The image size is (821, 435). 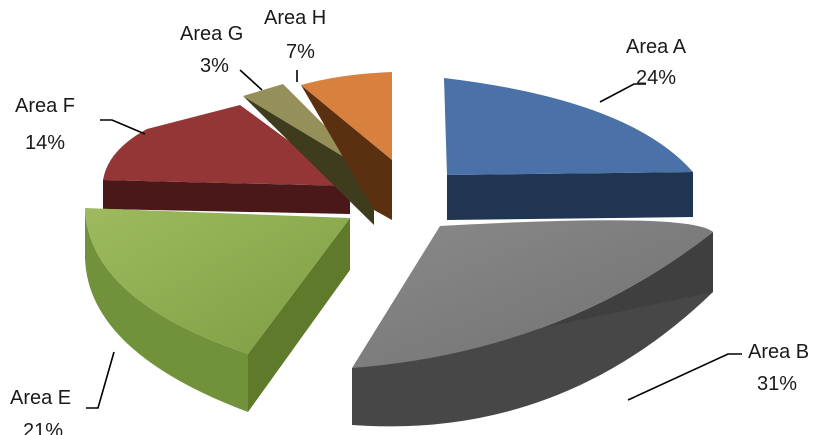 What do you see at coordinates (43, 427) in the screenshot?
I see `label-area-e-percent: 21%` at bounding box center [43, 427].